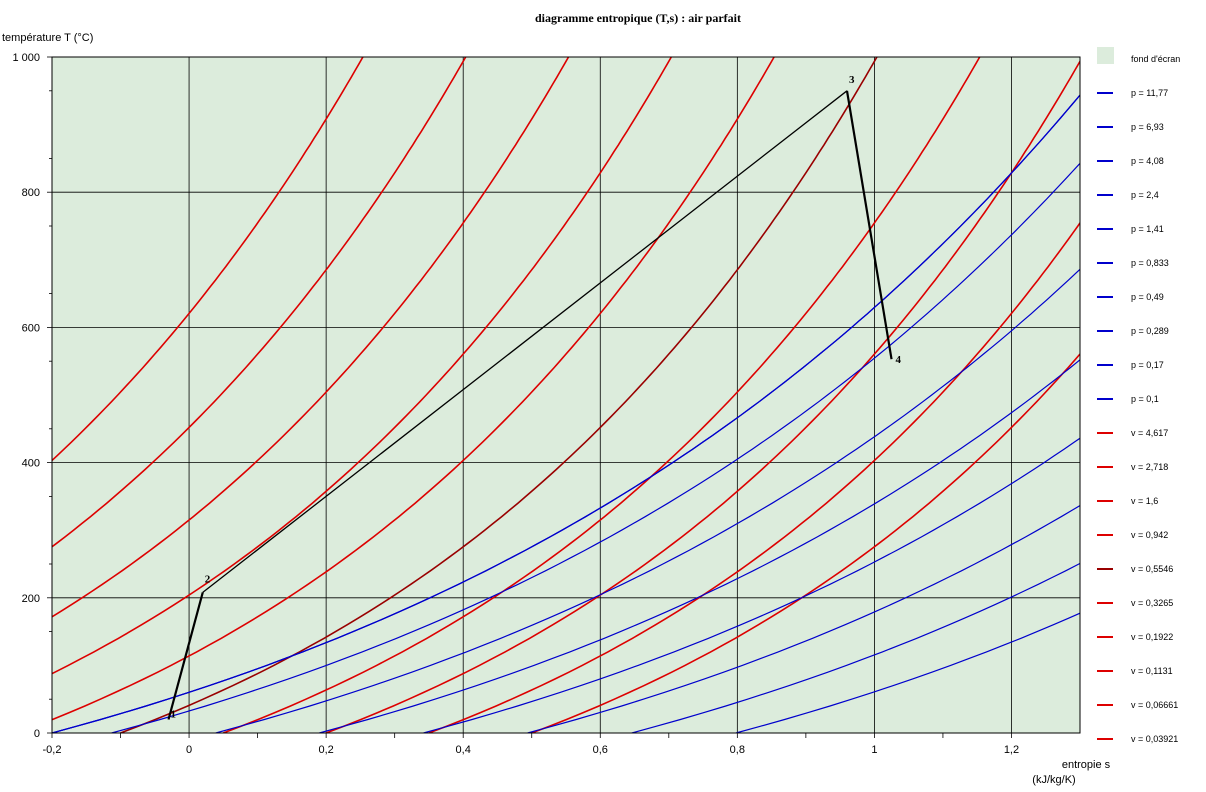 The width and height of the screenshot is (1206, 792). What do you see at coordinates (1149, 535) in the screenshot?
I see `legend-label: v = 0,942` at bounding box center [1149, 535].